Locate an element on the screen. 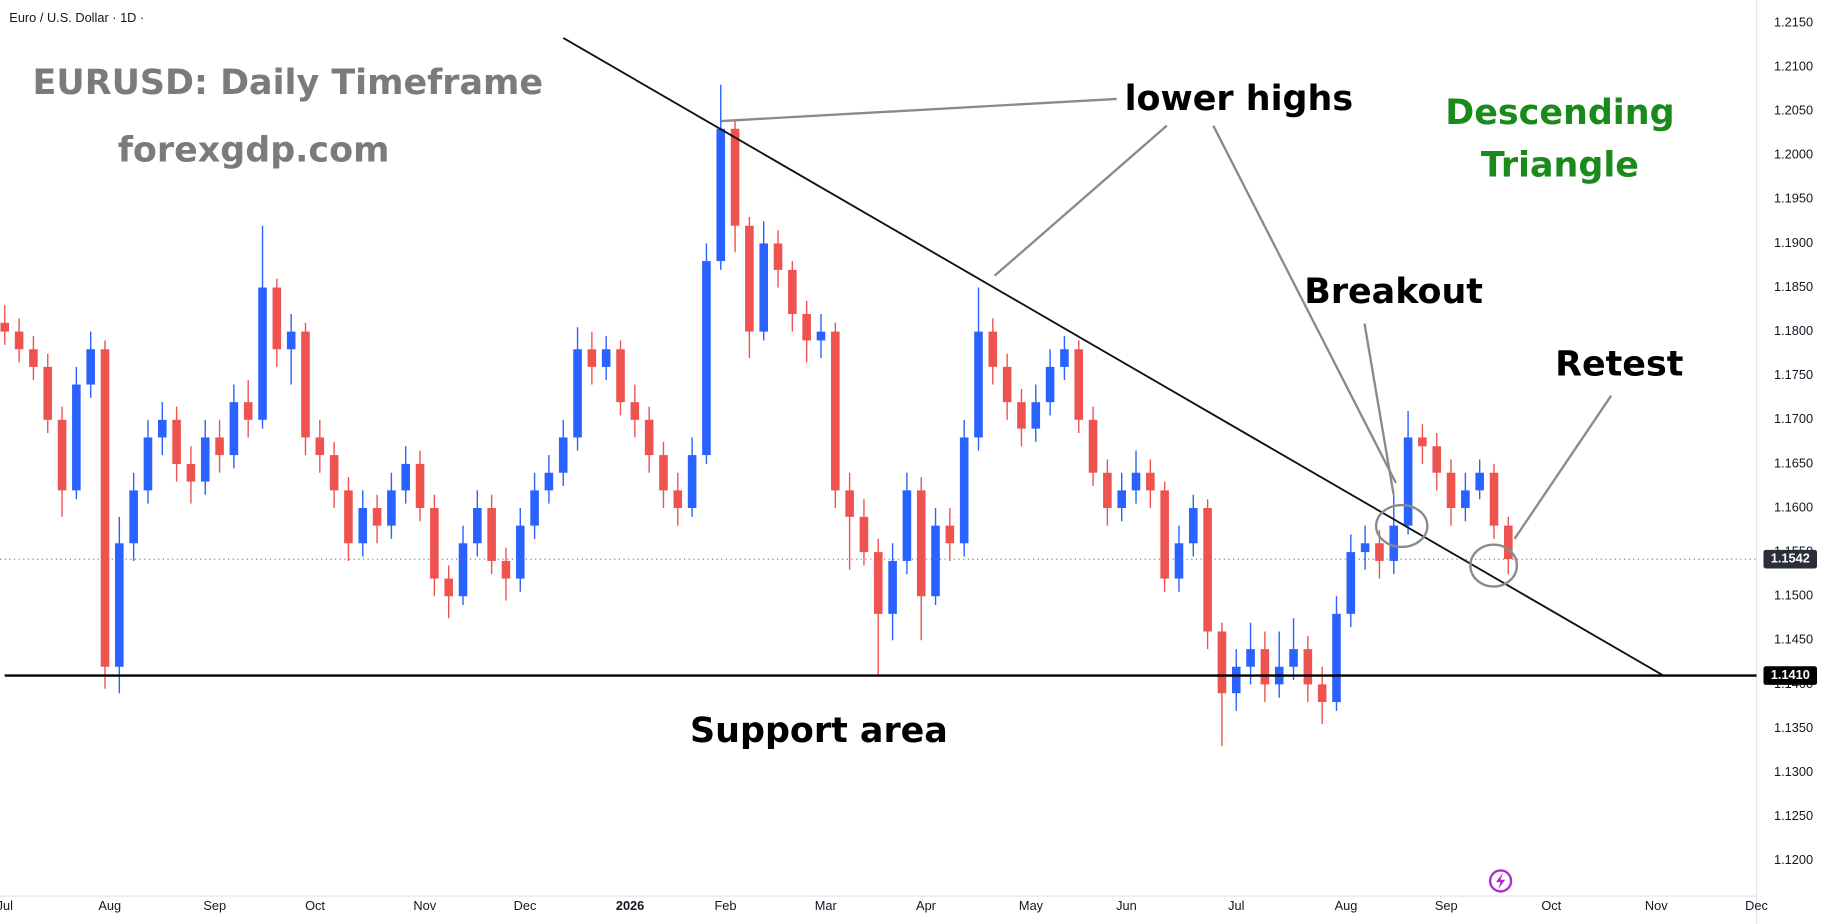 The height and width of the screenshot is (924, 1824). y-tick-label: 1.1800 is located at coordinates (1793, 330).